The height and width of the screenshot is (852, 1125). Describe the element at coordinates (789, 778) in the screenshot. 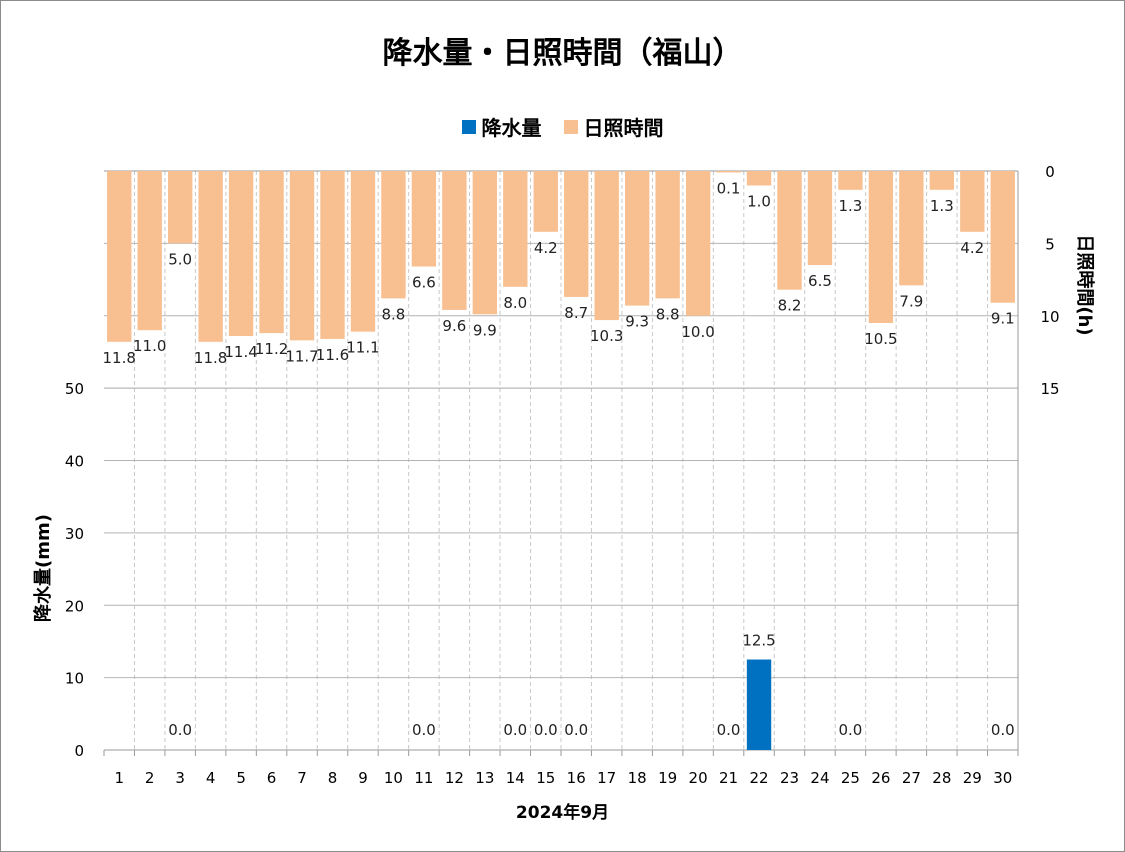

I see `x-tick-label: 23` at that location.